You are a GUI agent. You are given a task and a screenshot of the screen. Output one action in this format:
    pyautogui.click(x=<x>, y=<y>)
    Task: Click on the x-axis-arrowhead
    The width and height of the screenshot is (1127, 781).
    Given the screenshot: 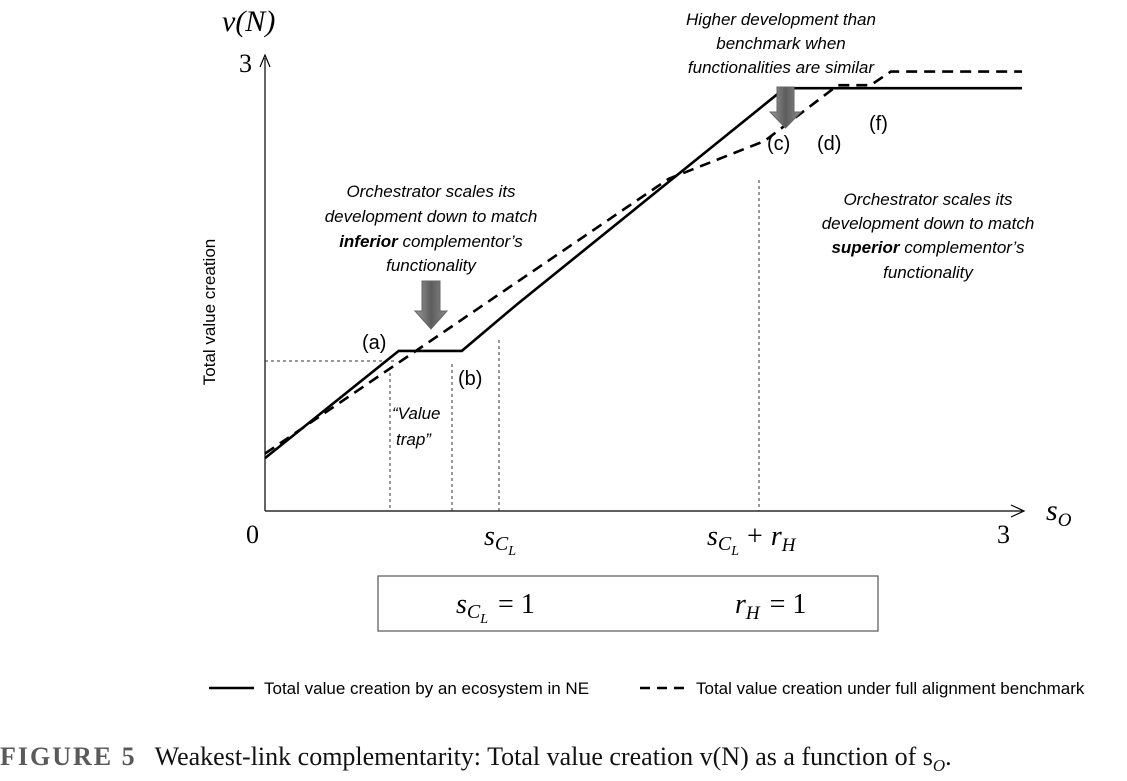 What is the action you would take?
    pyautogui.click(x=1018, y=511)
    